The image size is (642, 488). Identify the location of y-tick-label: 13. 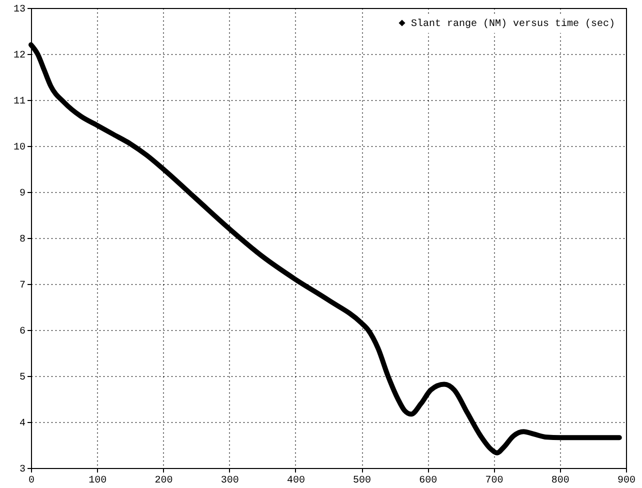
(19, 10).